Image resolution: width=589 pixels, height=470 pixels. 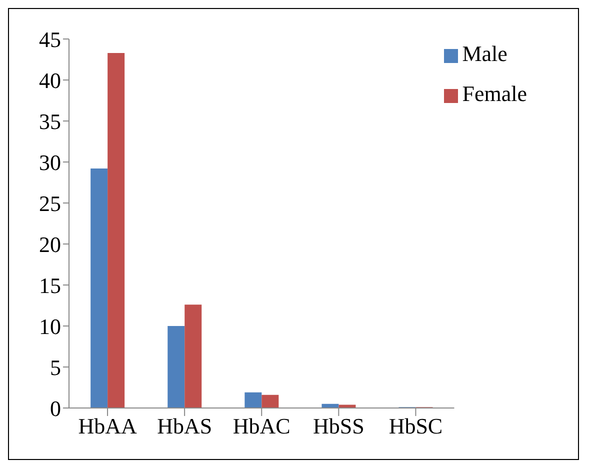 I want to click on y-tick-label: 20, so click(x=50, y=244).